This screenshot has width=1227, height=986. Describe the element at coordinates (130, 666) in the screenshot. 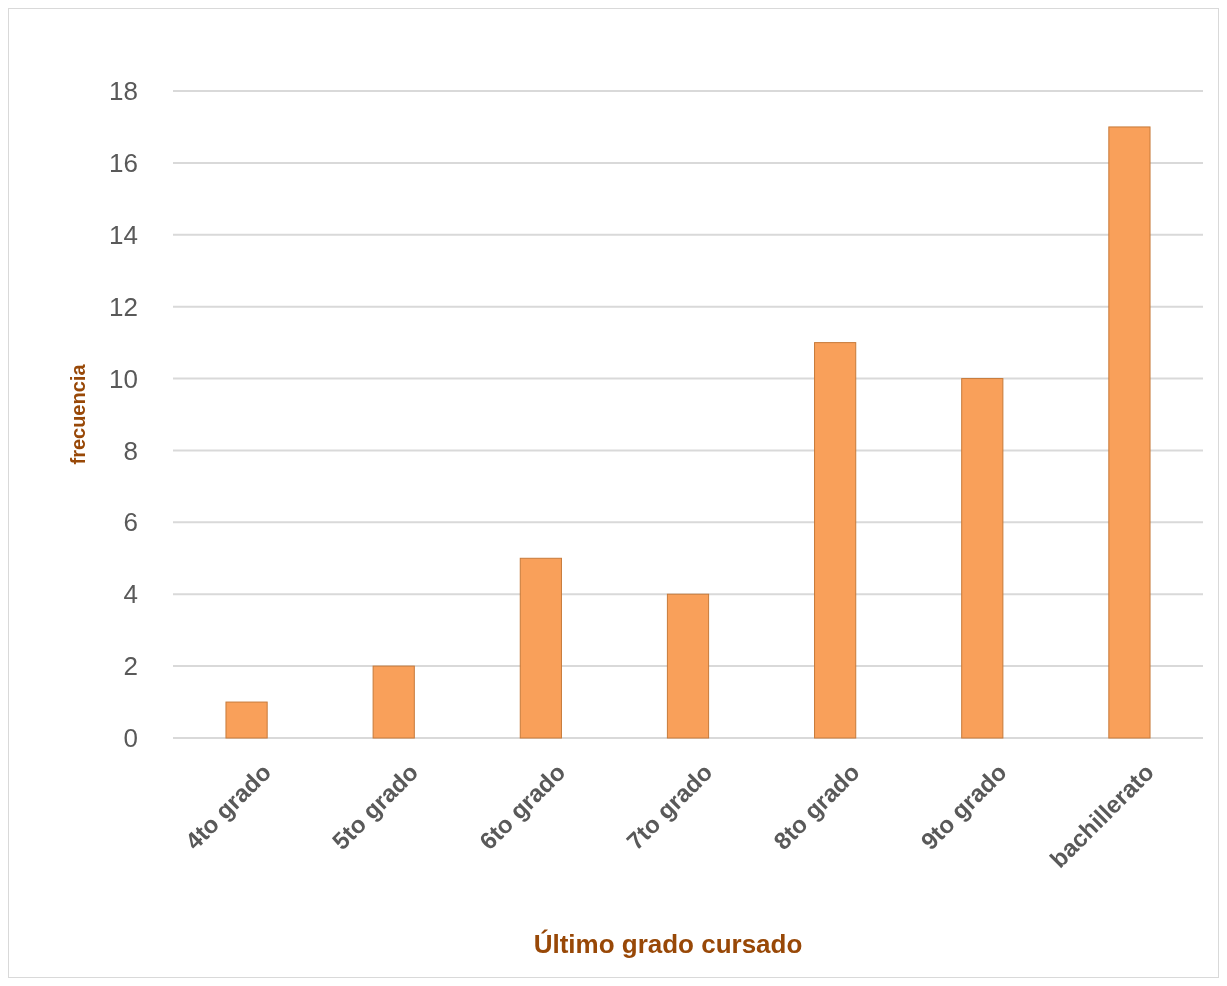

I see `y-tick-label: 2` at that location.